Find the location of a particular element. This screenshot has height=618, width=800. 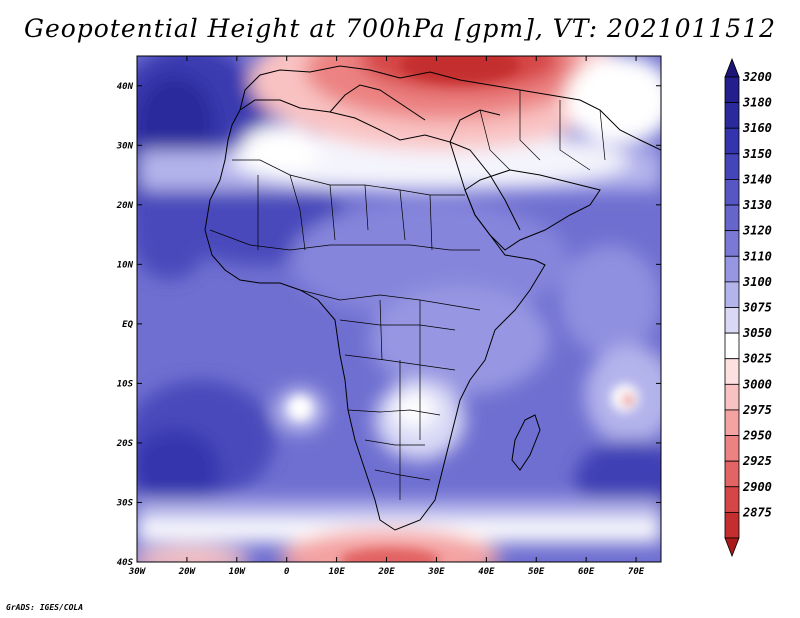

colorbar-label: 3000 is located at coordinates (757, 384).